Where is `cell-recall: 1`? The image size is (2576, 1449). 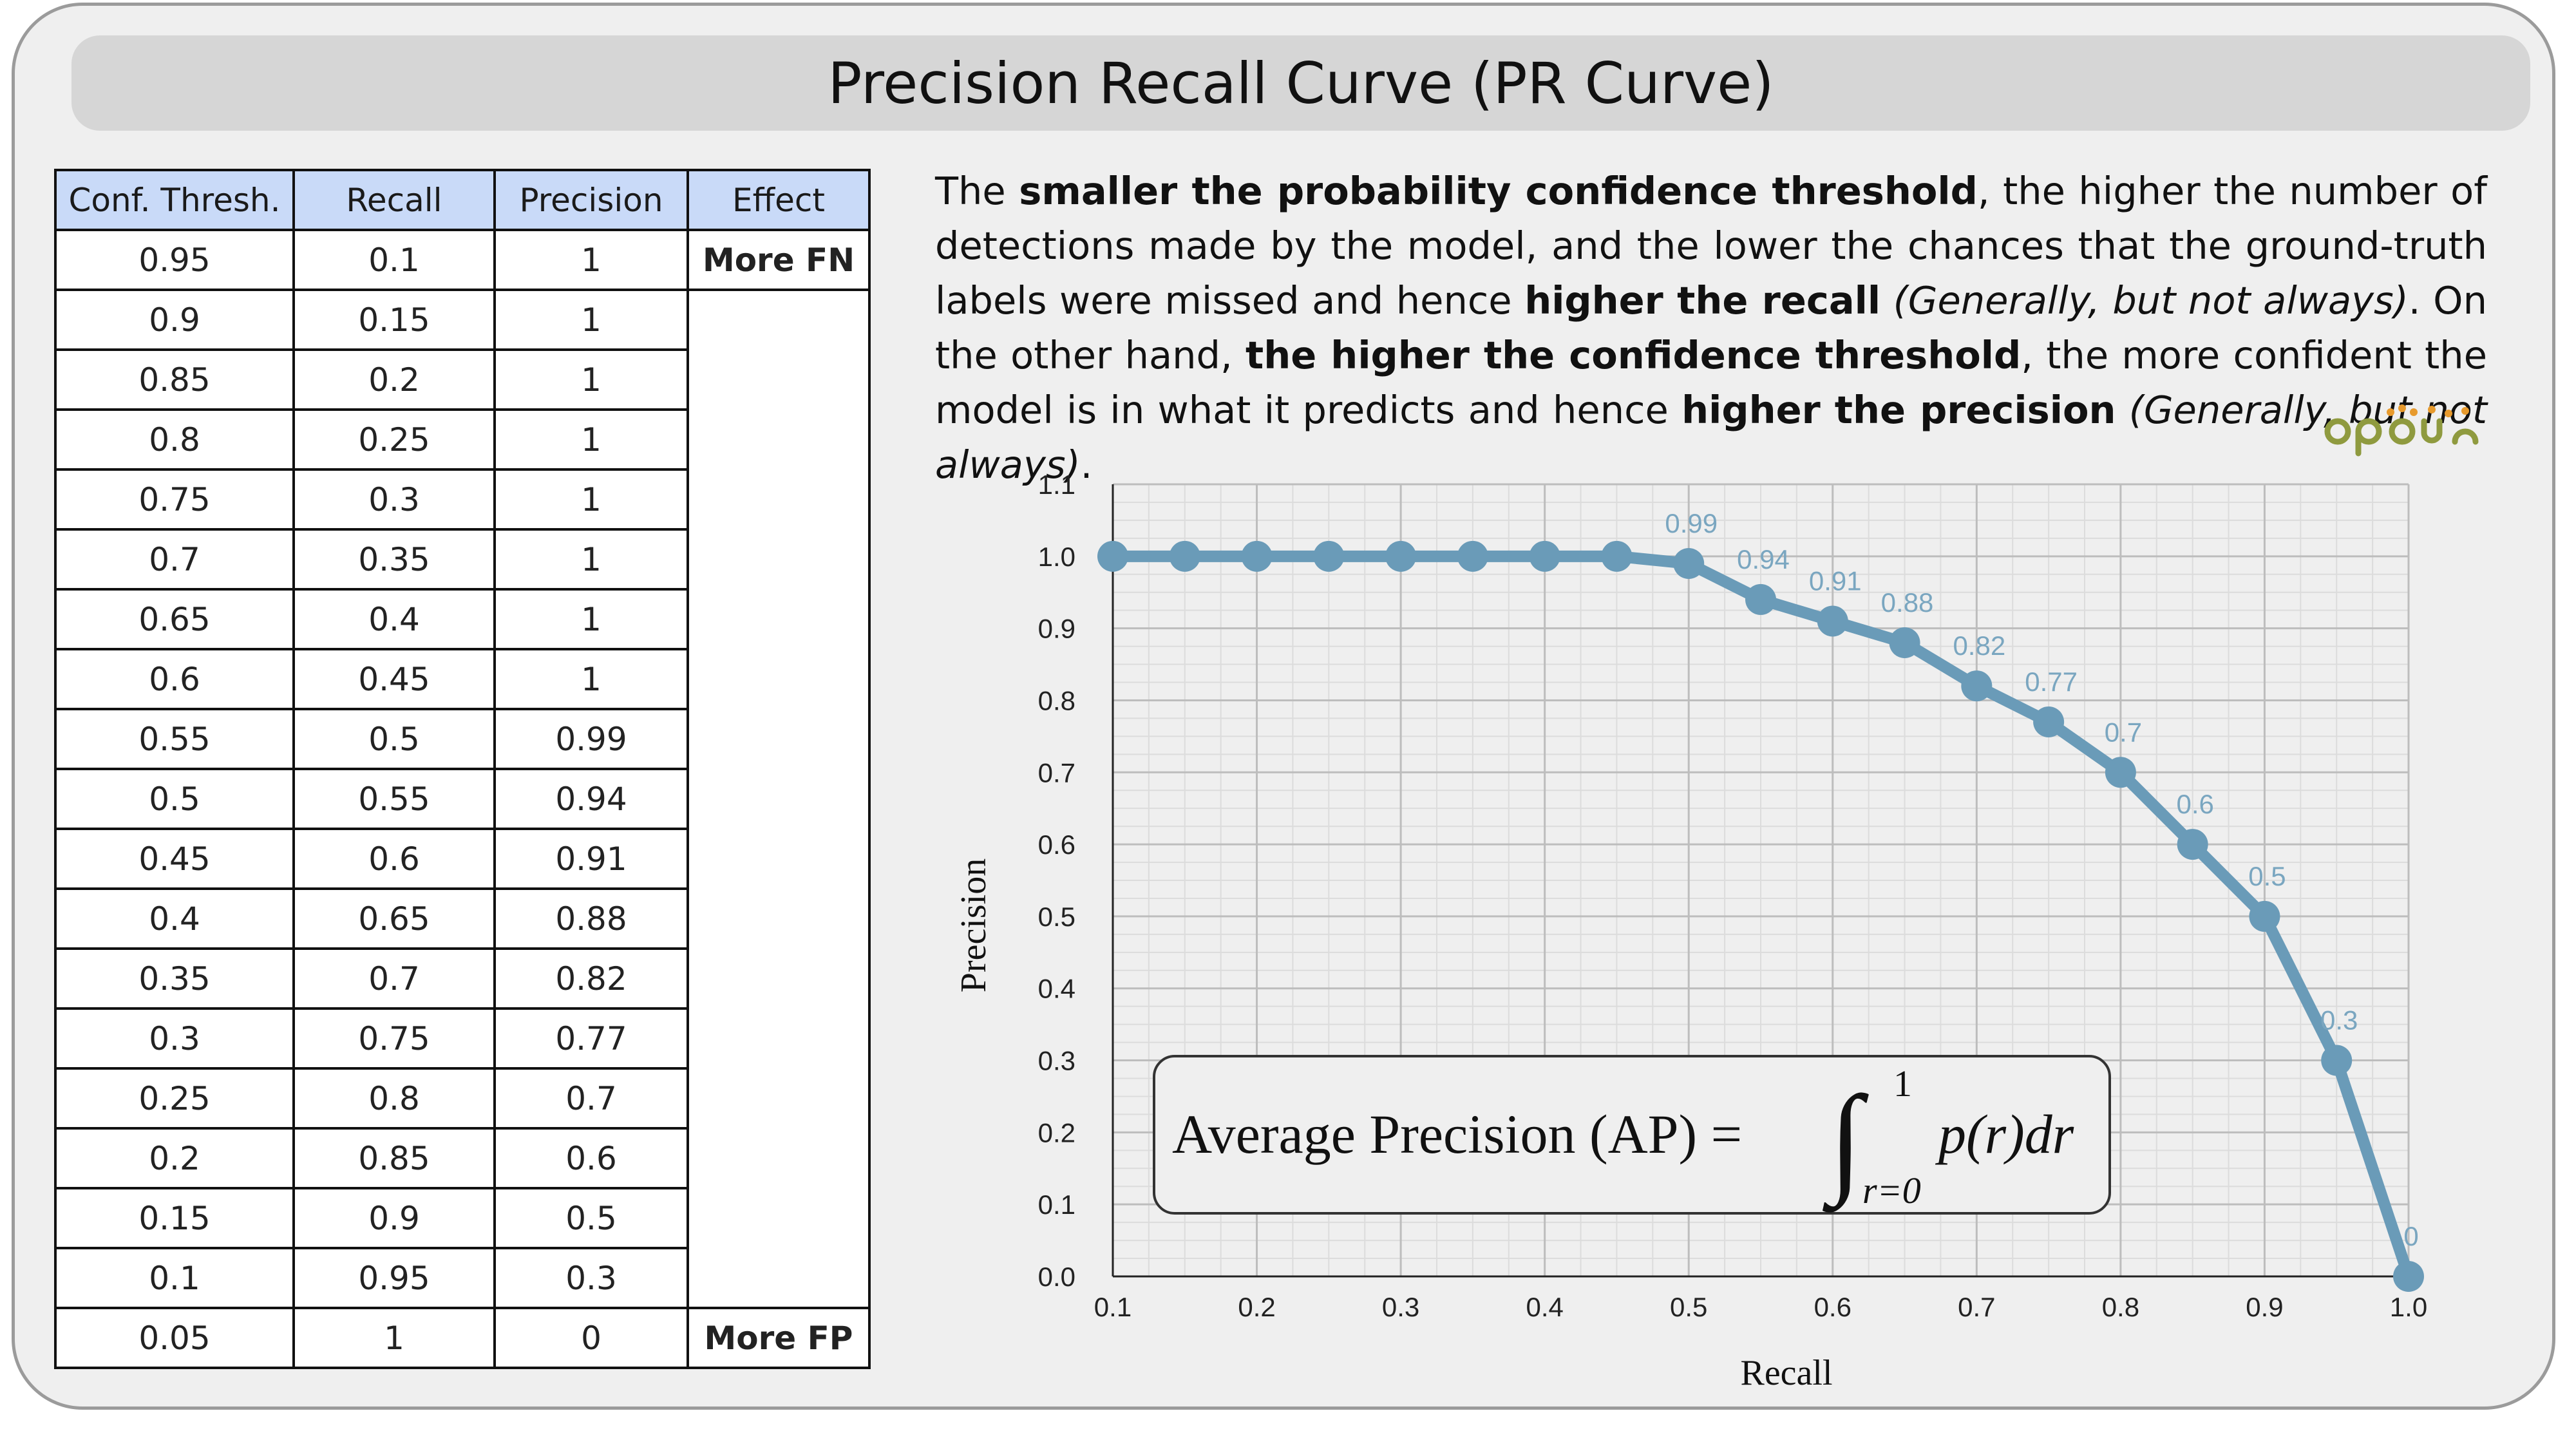 cell-recall: 1 is located at coordinates (394, 1338).